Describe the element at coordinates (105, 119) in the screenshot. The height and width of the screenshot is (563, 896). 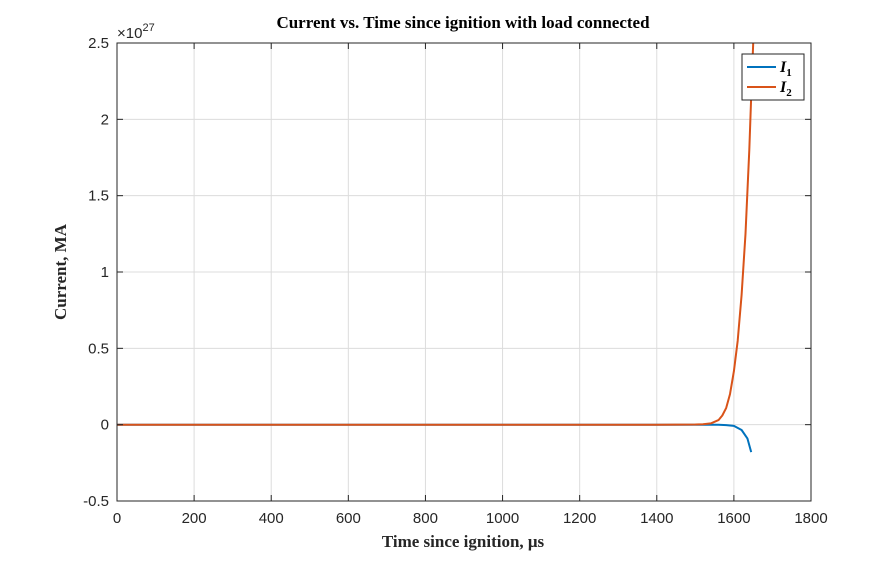
I see `y-tick-label: 2` at that location.